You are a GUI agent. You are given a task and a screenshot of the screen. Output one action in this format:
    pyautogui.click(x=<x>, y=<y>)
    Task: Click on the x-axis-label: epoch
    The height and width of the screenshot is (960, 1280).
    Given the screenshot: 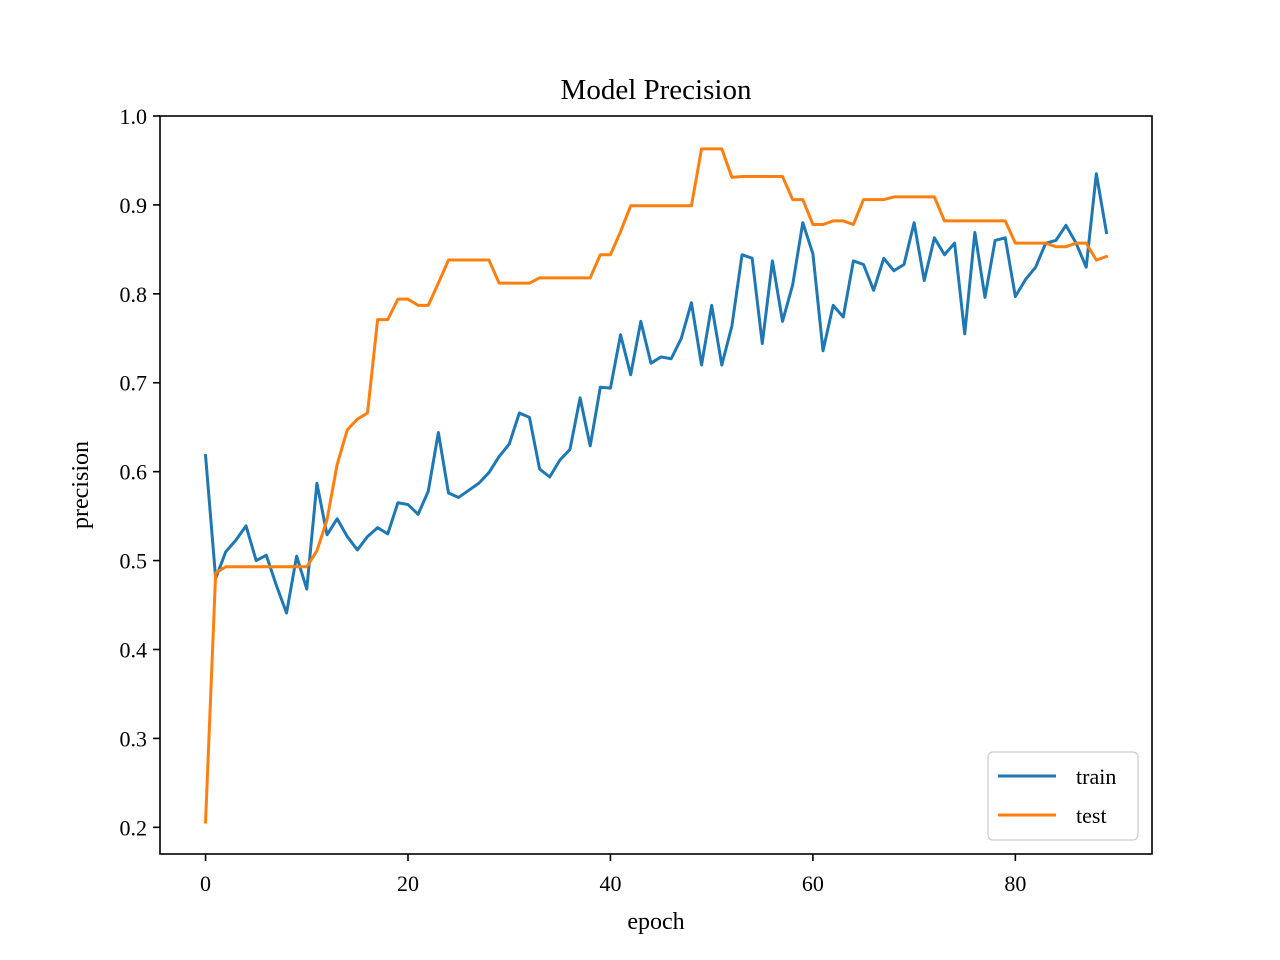 What is the action you would take?
    pyautogui.click(x=655, y=922)
    